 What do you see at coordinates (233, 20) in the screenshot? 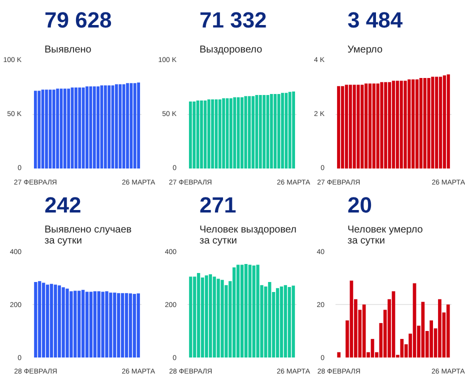
I see `chart-title: 71 332` at bounding box center [233, 20].